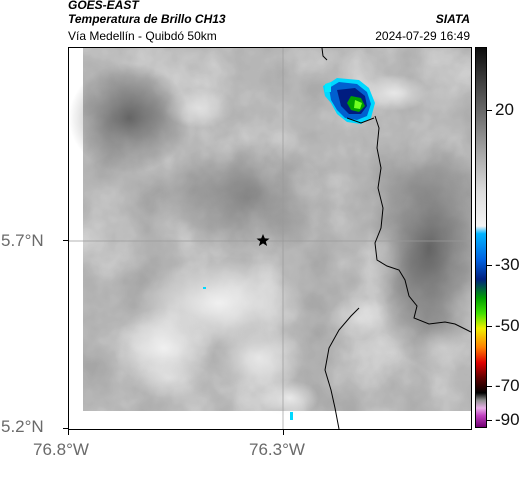 The image size is (526, 491). I want to click on colorbar-label-minus90: -90, so click(507, 419).